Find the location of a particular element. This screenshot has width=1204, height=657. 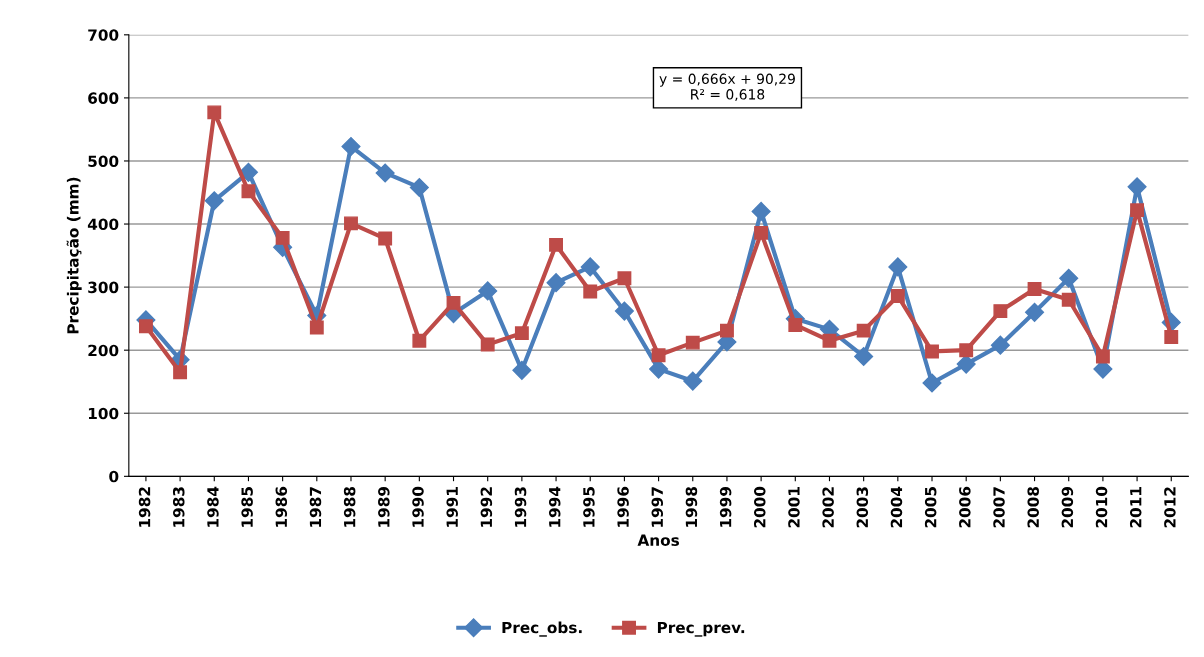

x-tick-label: 1983 is located at coordinates (178, 507).